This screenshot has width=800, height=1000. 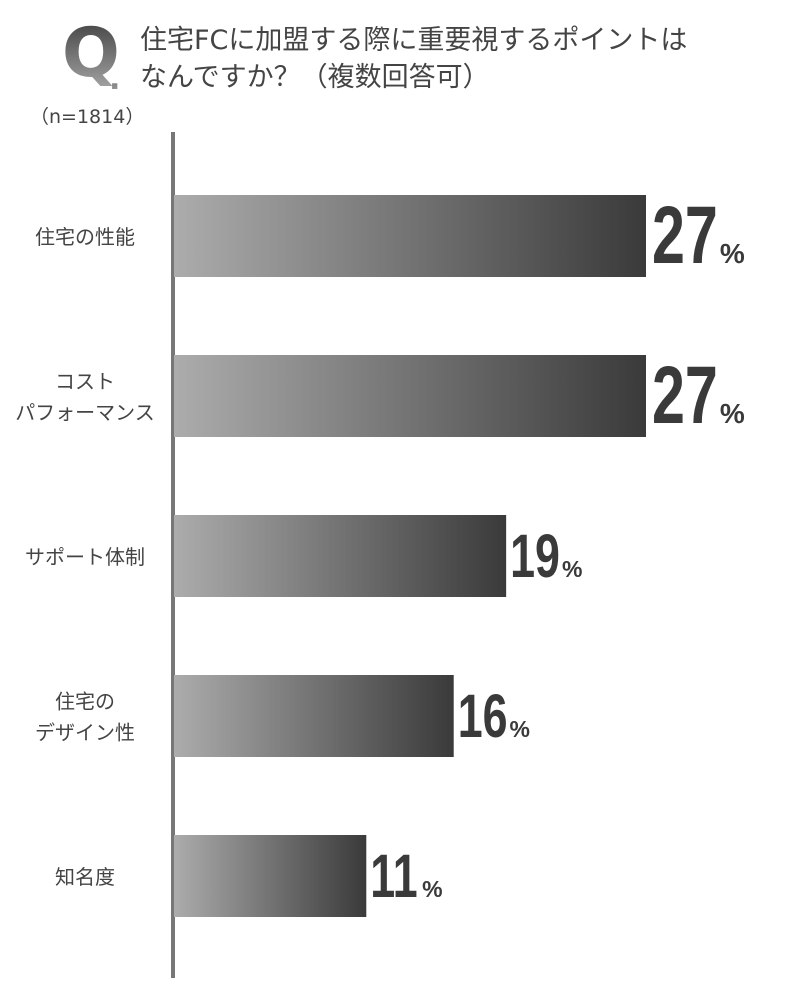 What do you see at coordinates (732, 253) in the screenshot?
I see `value-unit-1: %` at bounding box center [732, 253].